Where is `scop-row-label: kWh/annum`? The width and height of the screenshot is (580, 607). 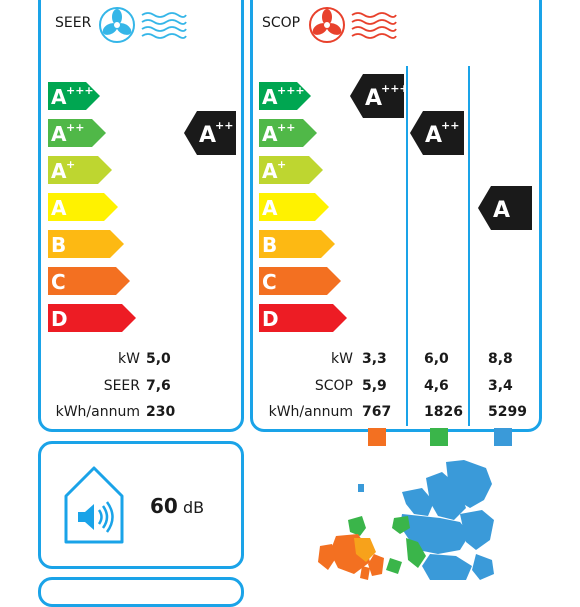
scop-row-label: kWh/annum is located at coordinates (310, 412).